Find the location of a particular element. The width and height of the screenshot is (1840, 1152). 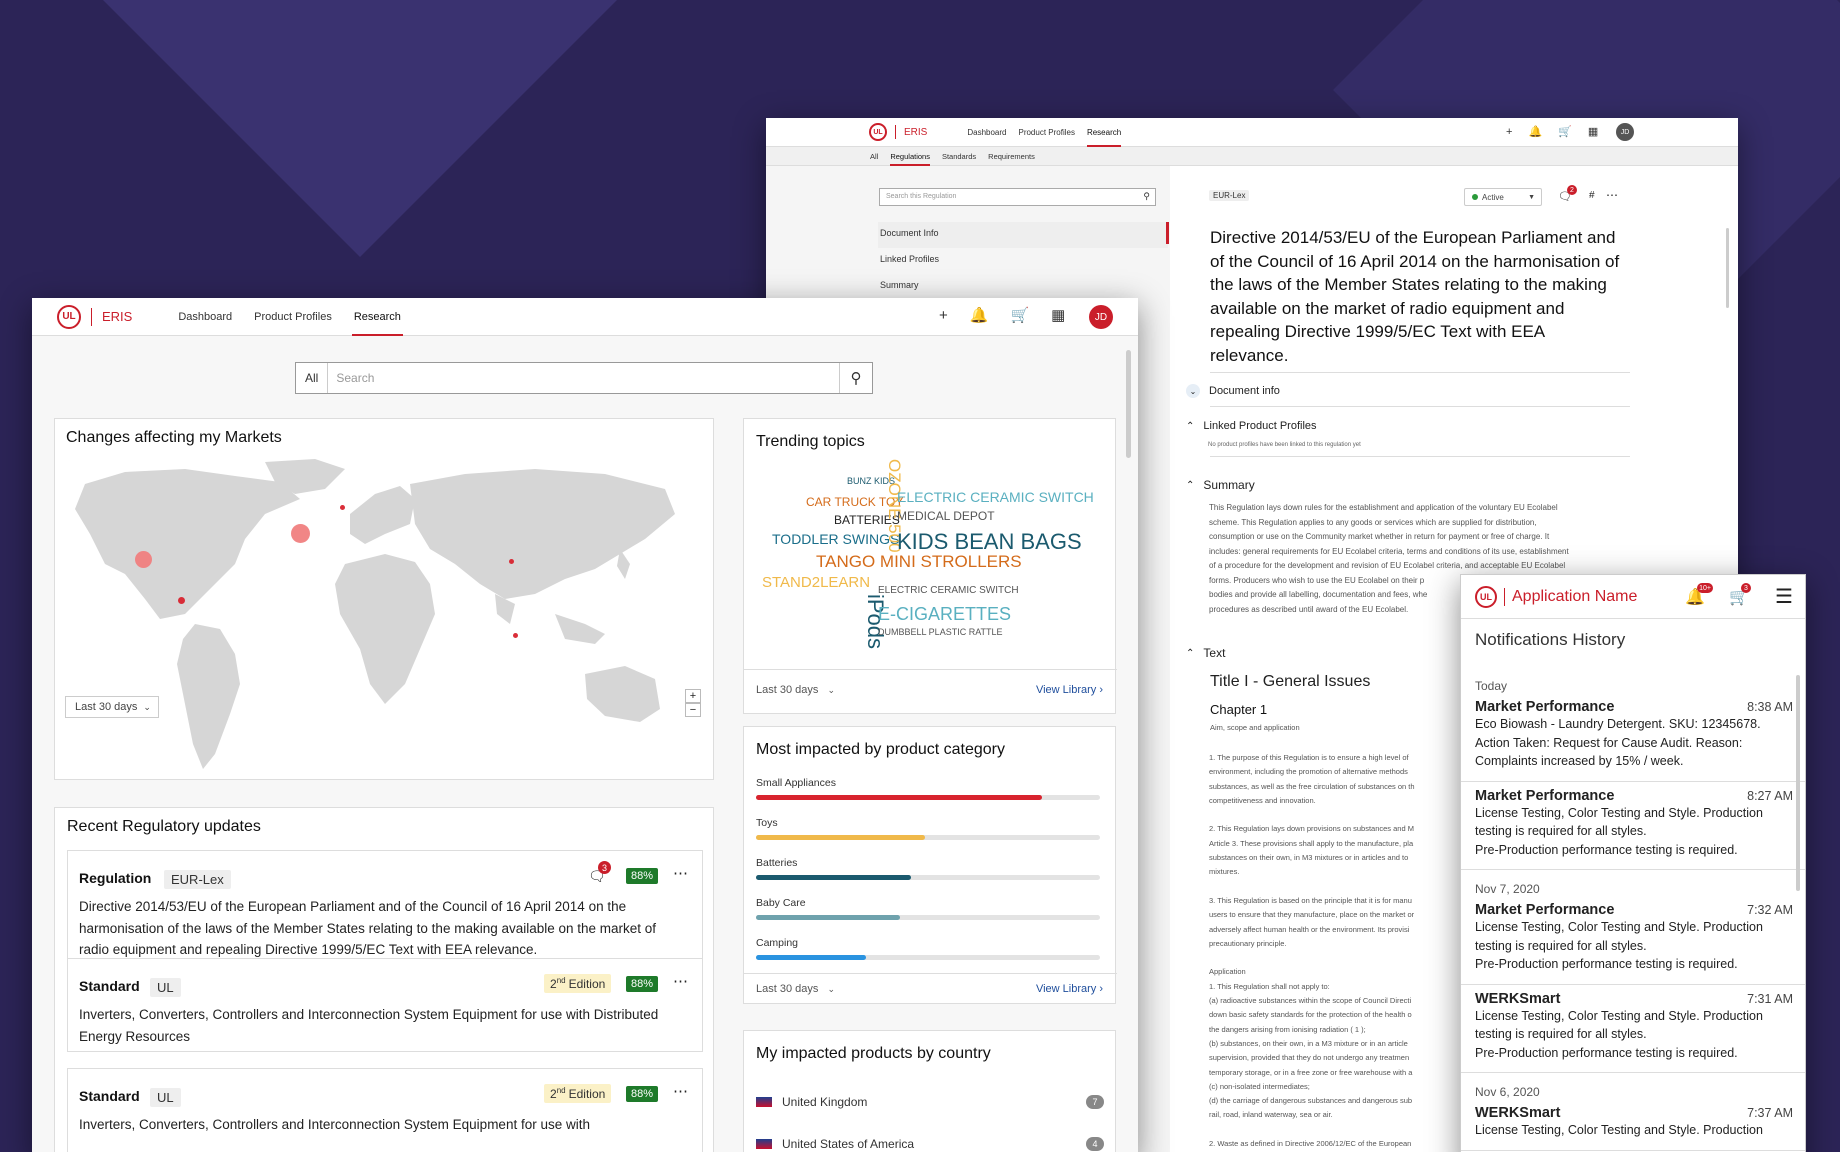

tab-standards: Standards is located at coordinates (959, 156).